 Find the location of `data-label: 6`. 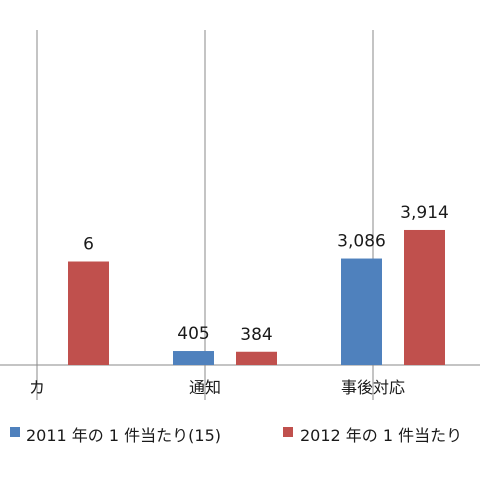

data-label: 6 is located at coordinates (88, 245).